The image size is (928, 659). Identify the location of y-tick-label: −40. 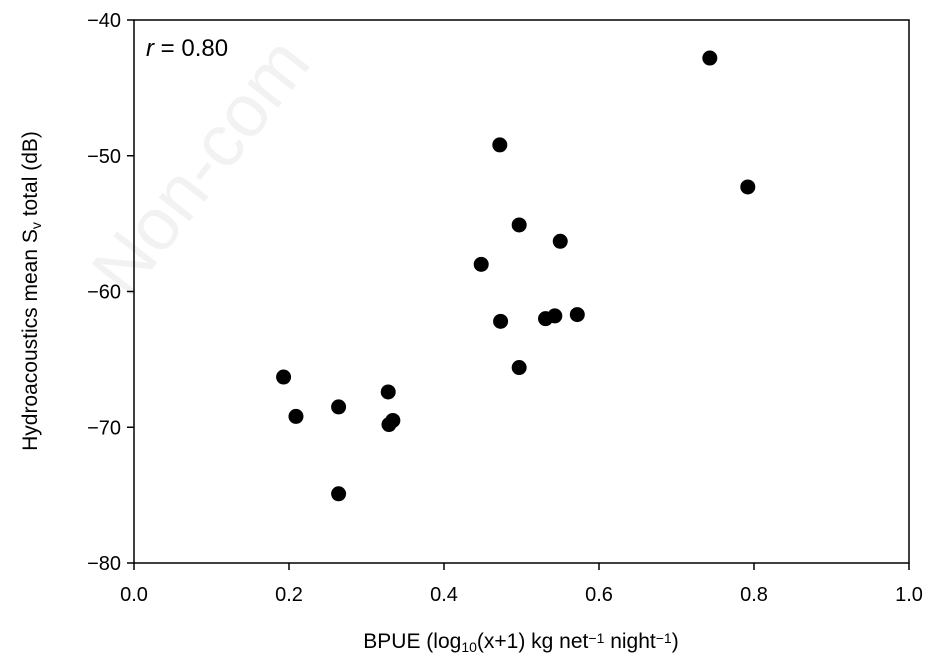
(104, 21).